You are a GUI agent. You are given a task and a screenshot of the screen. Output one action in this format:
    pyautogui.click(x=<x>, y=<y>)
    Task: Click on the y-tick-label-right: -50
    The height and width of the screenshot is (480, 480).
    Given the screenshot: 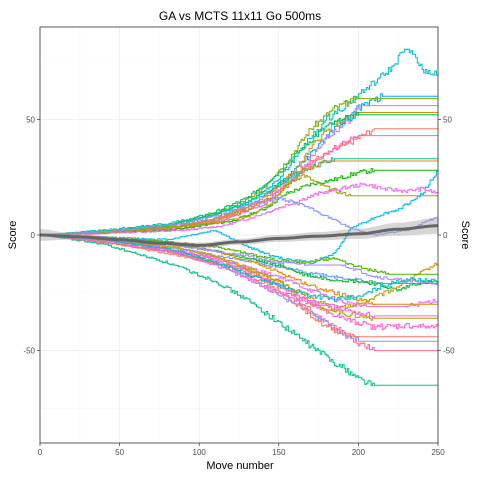 What is the action you would take?
    pyautogui.click(x=449, y=351)
    